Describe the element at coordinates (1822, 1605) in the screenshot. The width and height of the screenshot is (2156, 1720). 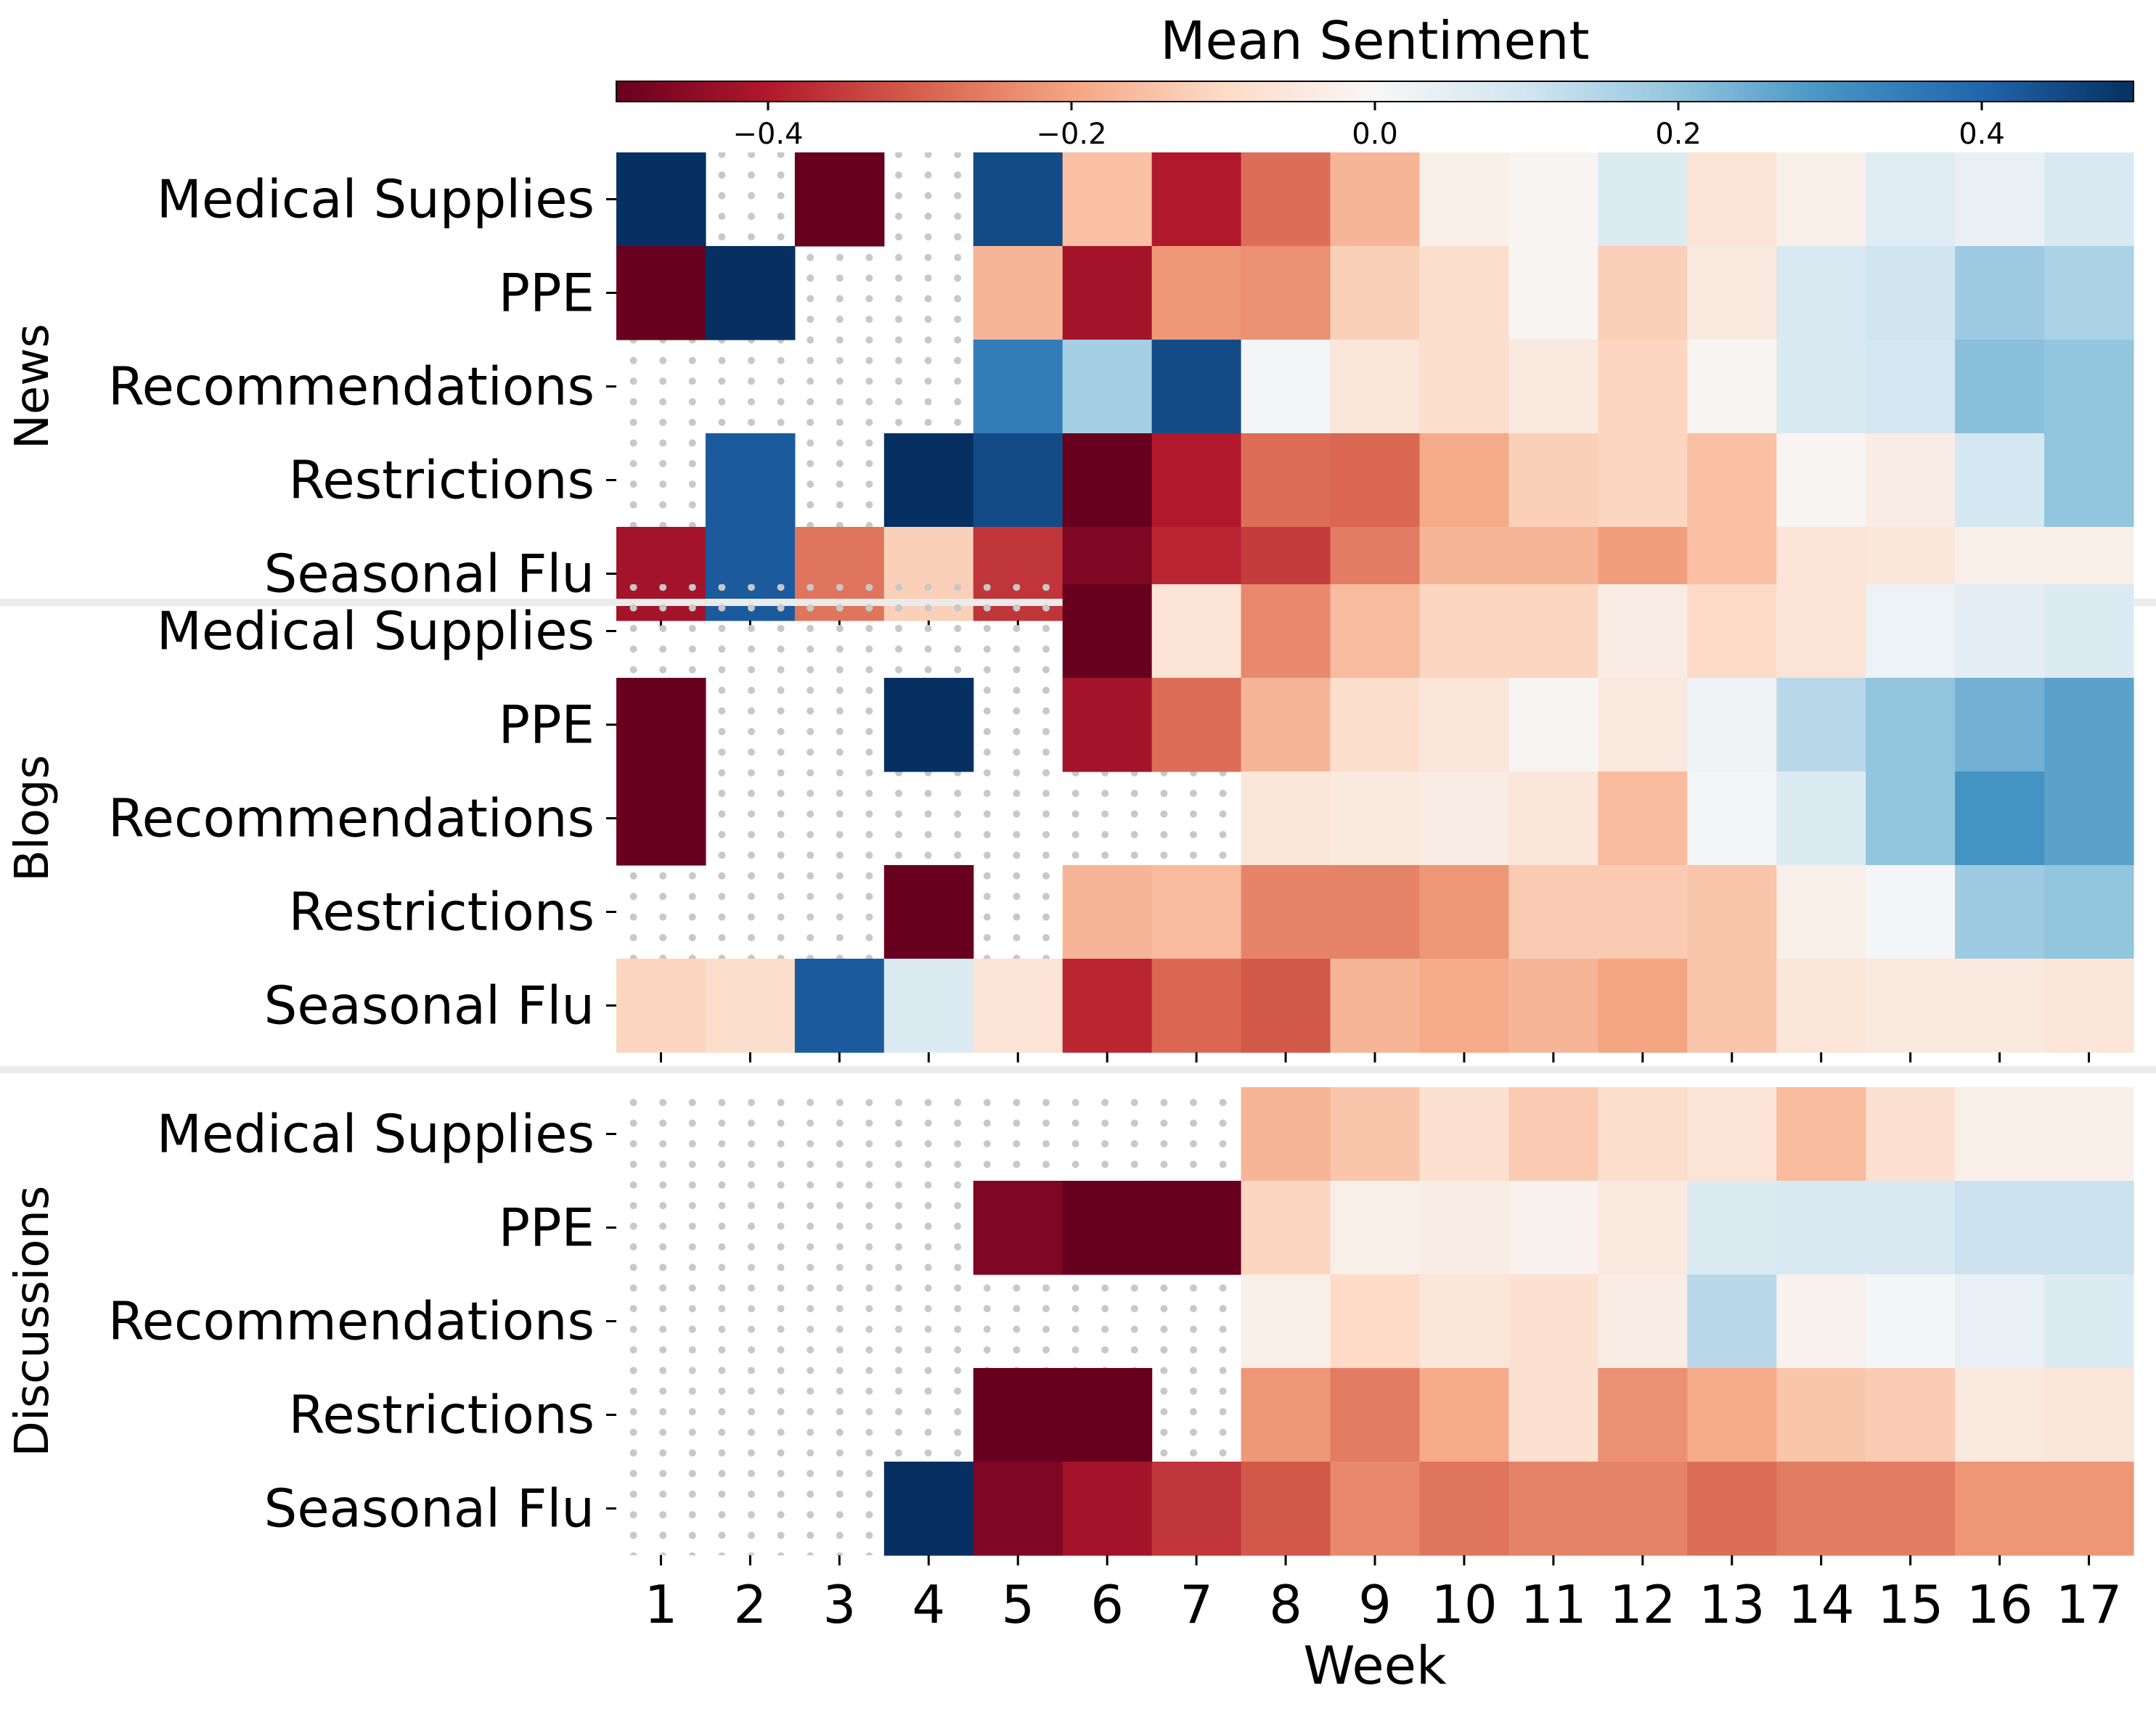
I see `x-tick-label: 14` at that location.